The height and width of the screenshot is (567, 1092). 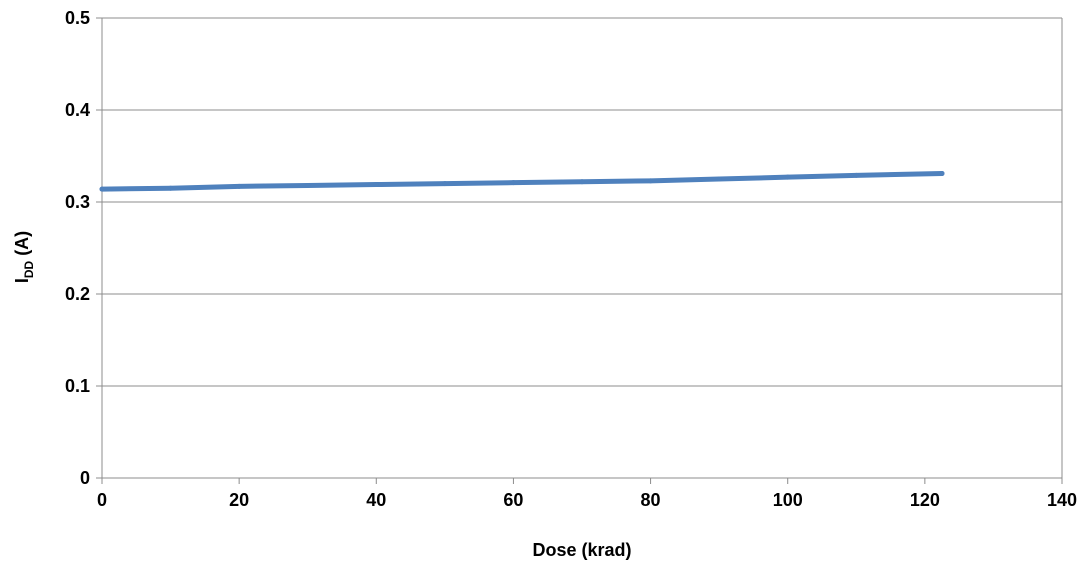 I want to click on y-tick-label: 0.4, so click(x=77, y=110).